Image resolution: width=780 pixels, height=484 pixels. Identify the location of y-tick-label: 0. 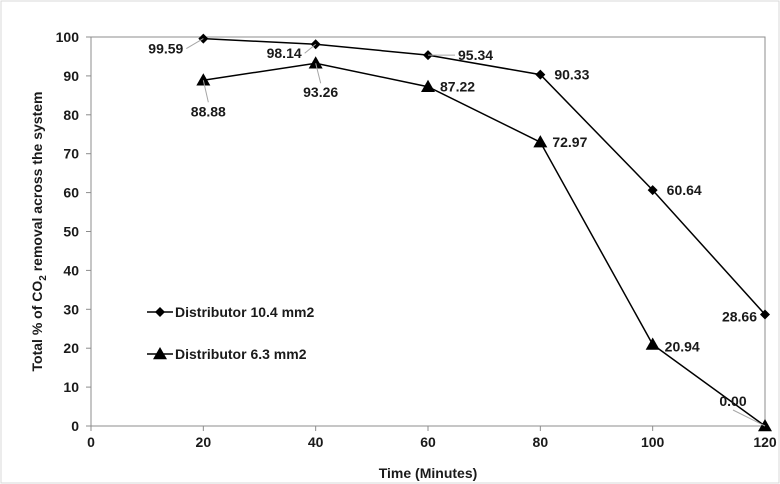
(75, 426).